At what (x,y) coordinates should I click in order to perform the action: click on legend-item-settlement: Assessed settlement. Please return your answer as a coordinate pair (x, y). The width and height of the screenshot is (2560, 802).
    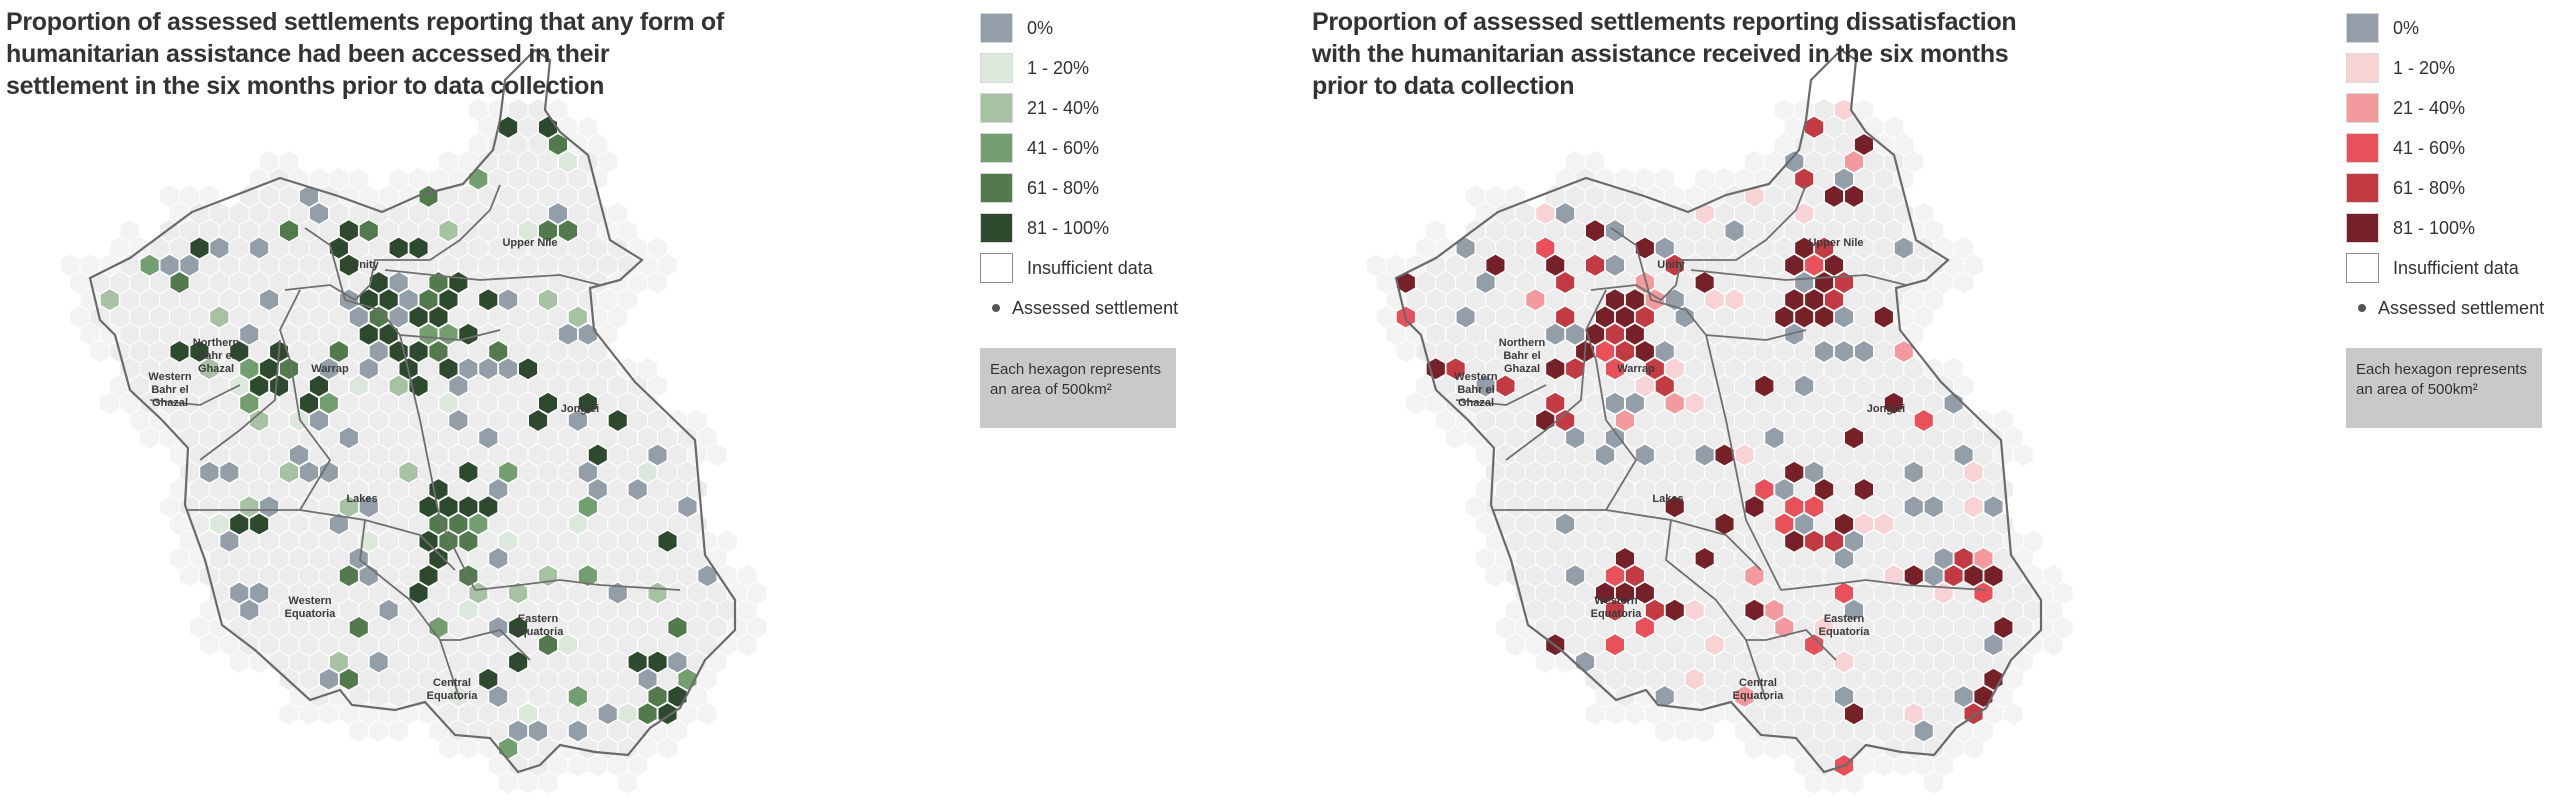
    Looking at the image, I should click on (1079, 308).